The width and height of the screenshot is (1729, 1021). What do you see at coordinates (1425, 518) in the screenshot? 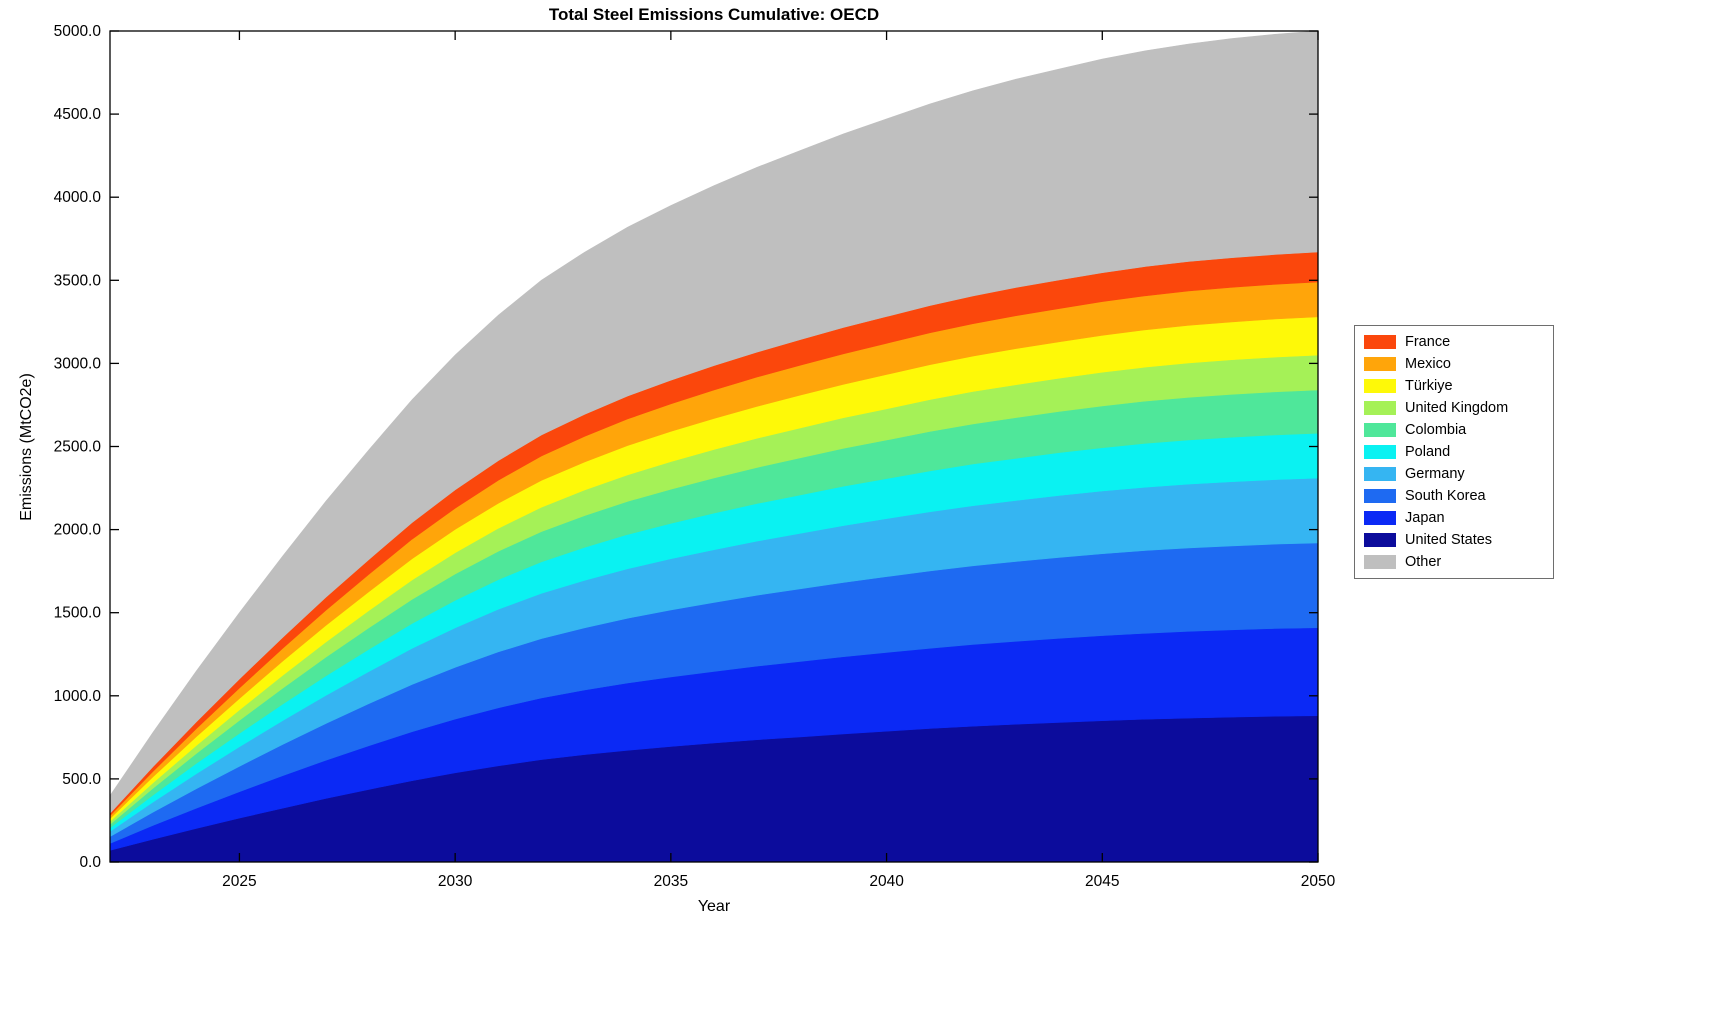
I see `legend-label: Japan` at bounding box center [1425, 518].